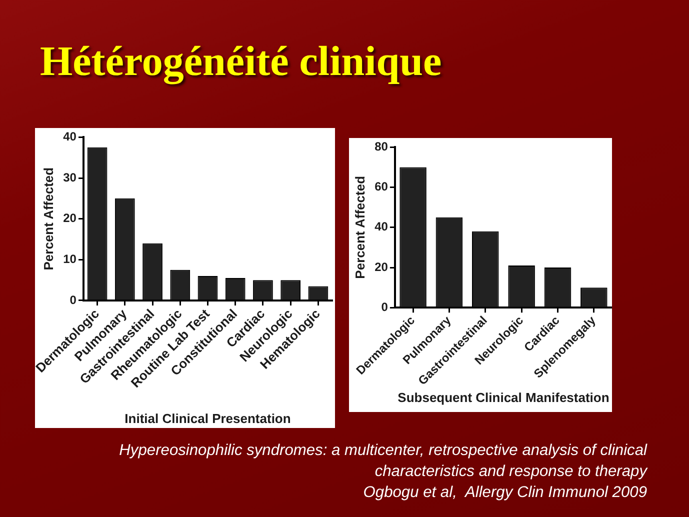 This screenshot has width=689, height=517. I want to click on text: Hypereosinophilic syndromes: a multicenter, retrospective analysis of clinical characteristics and response to therapy, so click(382, 461).